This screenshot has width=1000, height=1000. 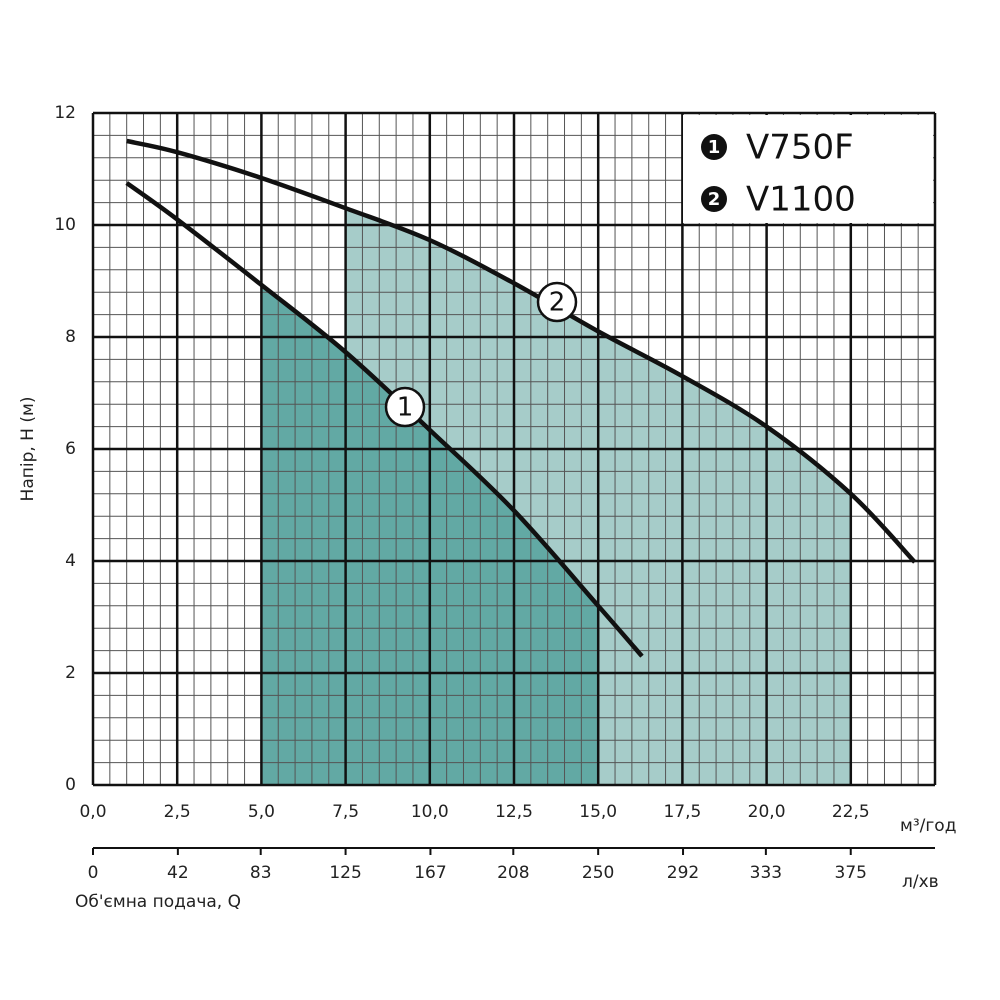 I want to click on curve-label: 1, so click(x=405, y=408).